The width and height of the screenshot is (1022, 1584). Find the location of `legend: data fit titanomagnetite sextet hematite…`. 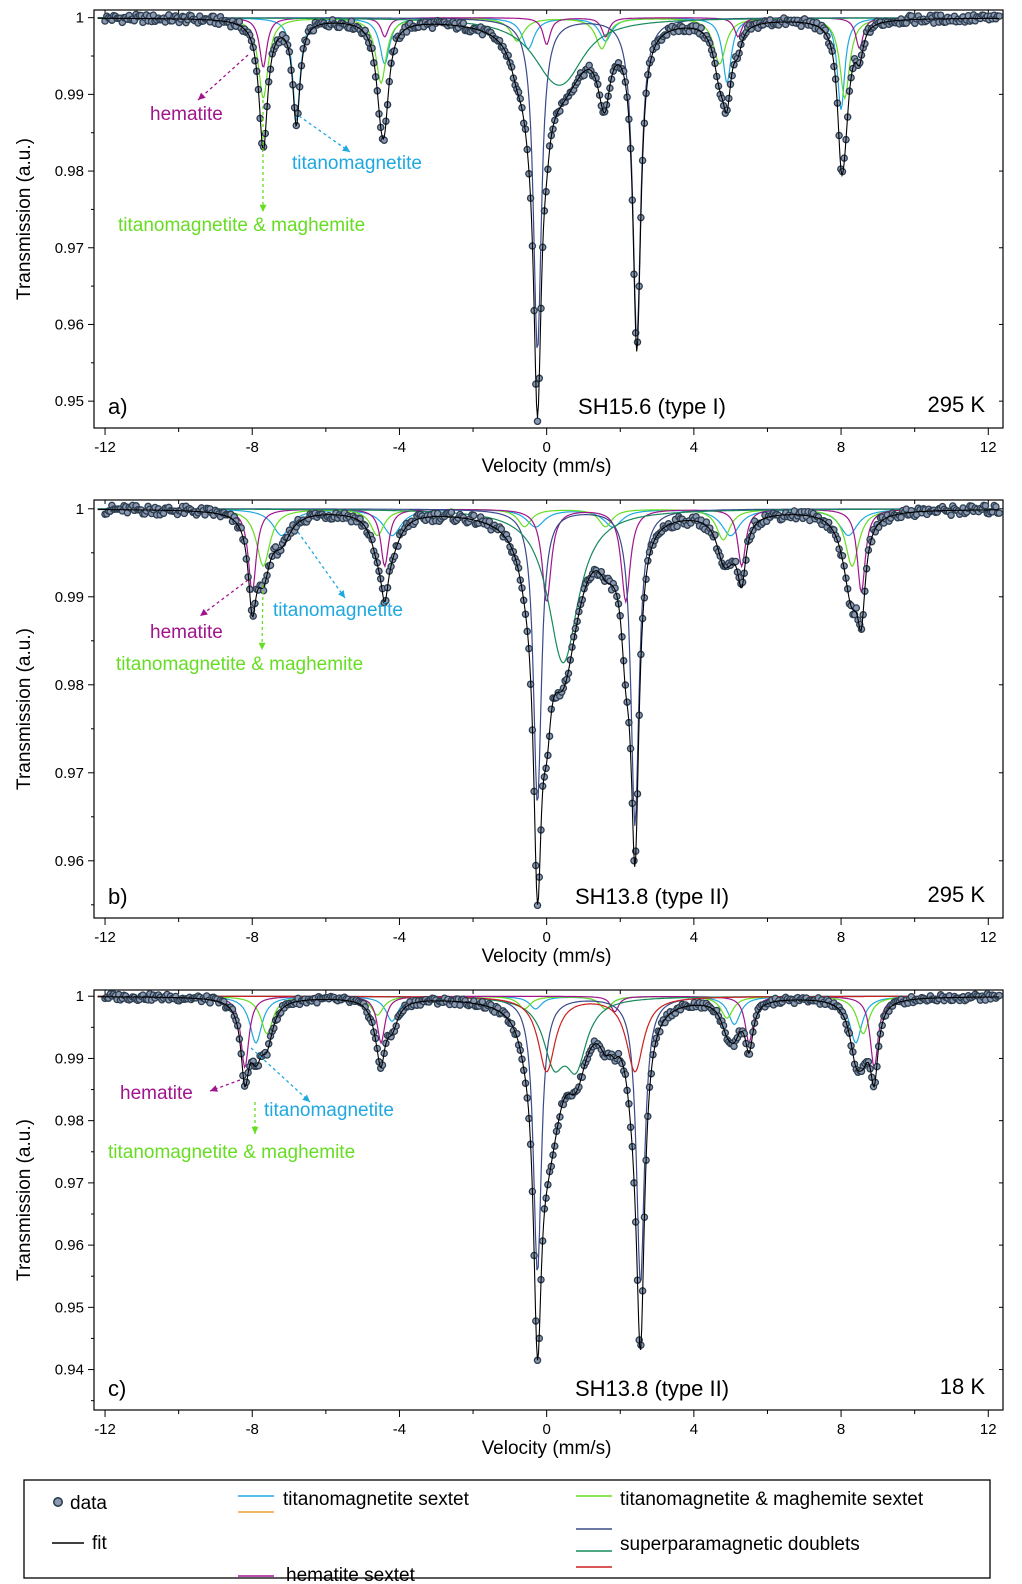

legend: data fit titanomagnetite sextet hematite… is located at coordinates (507, 1531).